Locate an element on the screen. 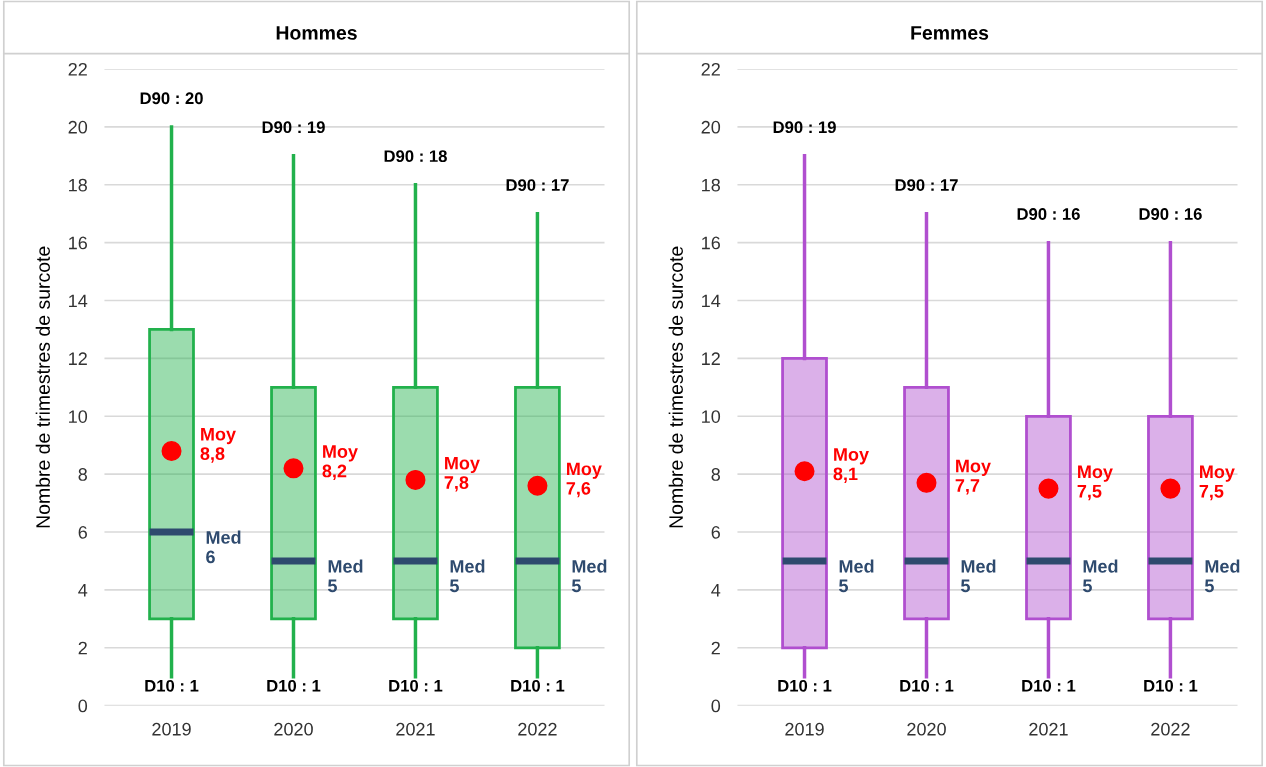 This screenshot has width=1266, height=767. annotation: Moy 8,8 is located at coordinates (218, 445).